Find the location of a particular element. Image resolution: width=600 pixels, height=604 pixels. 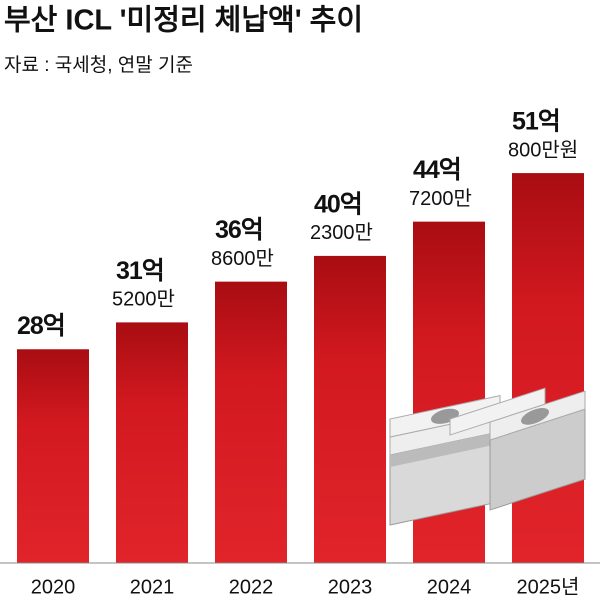

value-label: 31억 is located at coordinates (140, 271).